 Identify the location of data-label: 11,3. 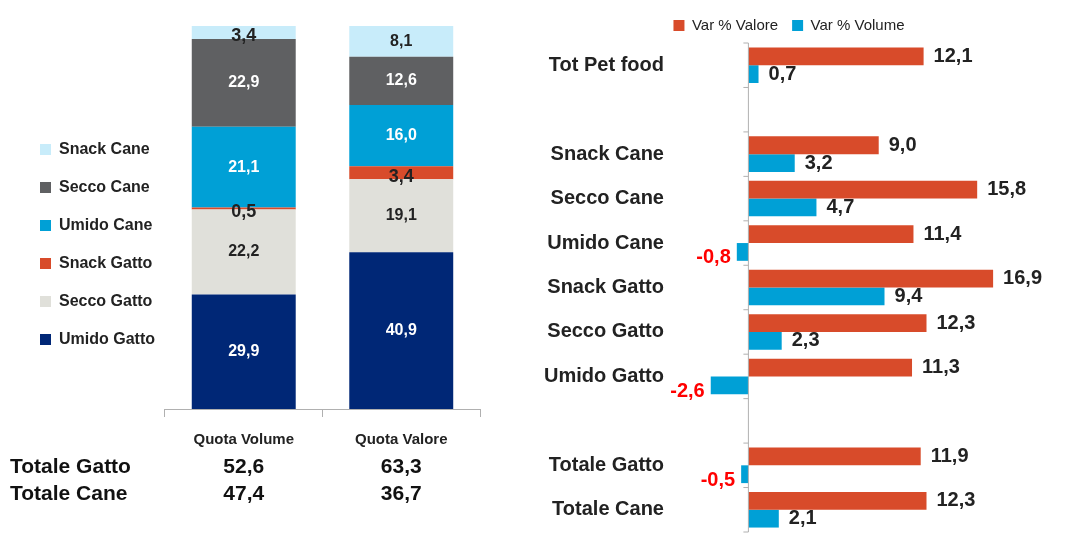
(941, 366).